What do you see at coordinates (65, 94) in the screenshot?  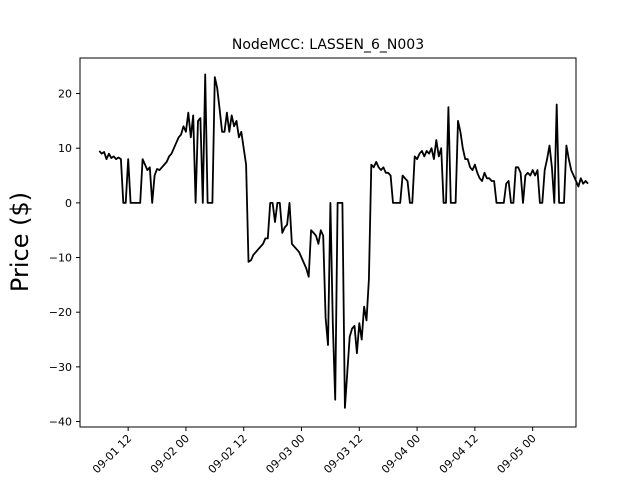 I see `y-tick-label: 20` at bounding box center [65, 94].